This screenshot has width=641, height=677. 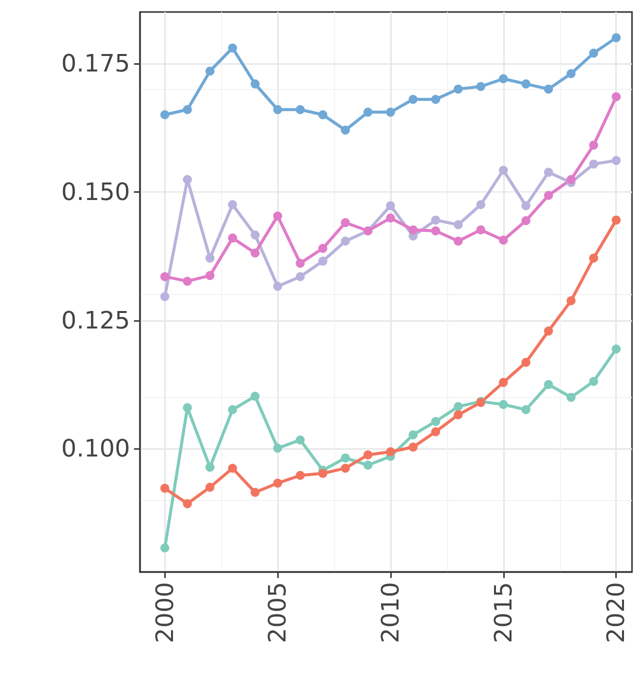 What do you see at coordinates (390, 613) in the screenshot?
I see `x-tick-label: 2010` at bounding box center [390, 613].